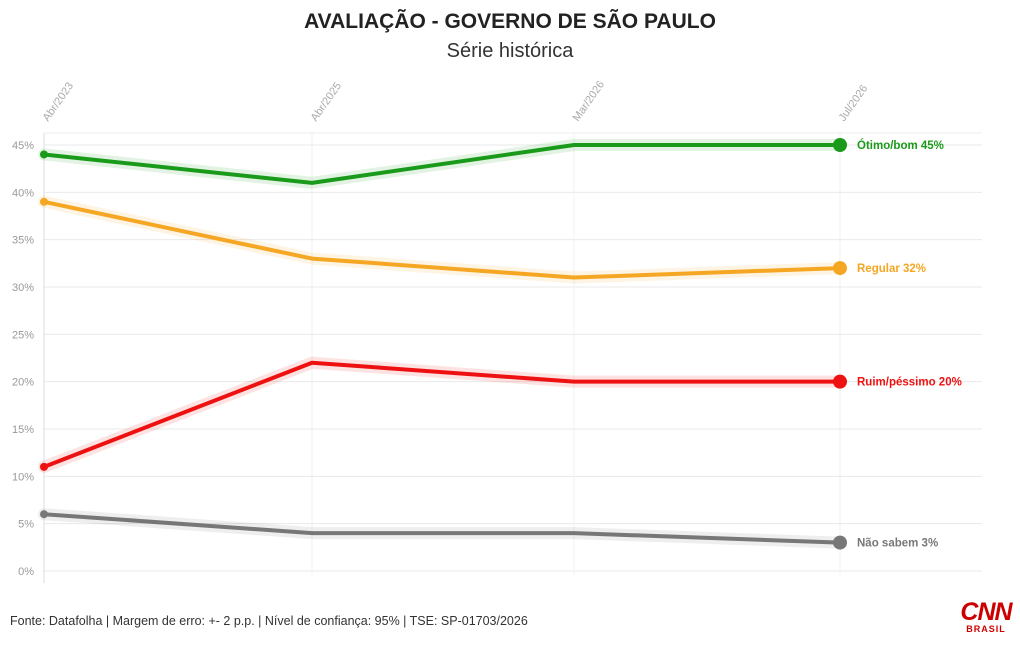 Image resolution: width=1020 pixels, height=650 pixels. What do you see at coordinates (26, 572) in the screenshot?
I see `y-tick-label: 0%` at bounding box center [26, 572].